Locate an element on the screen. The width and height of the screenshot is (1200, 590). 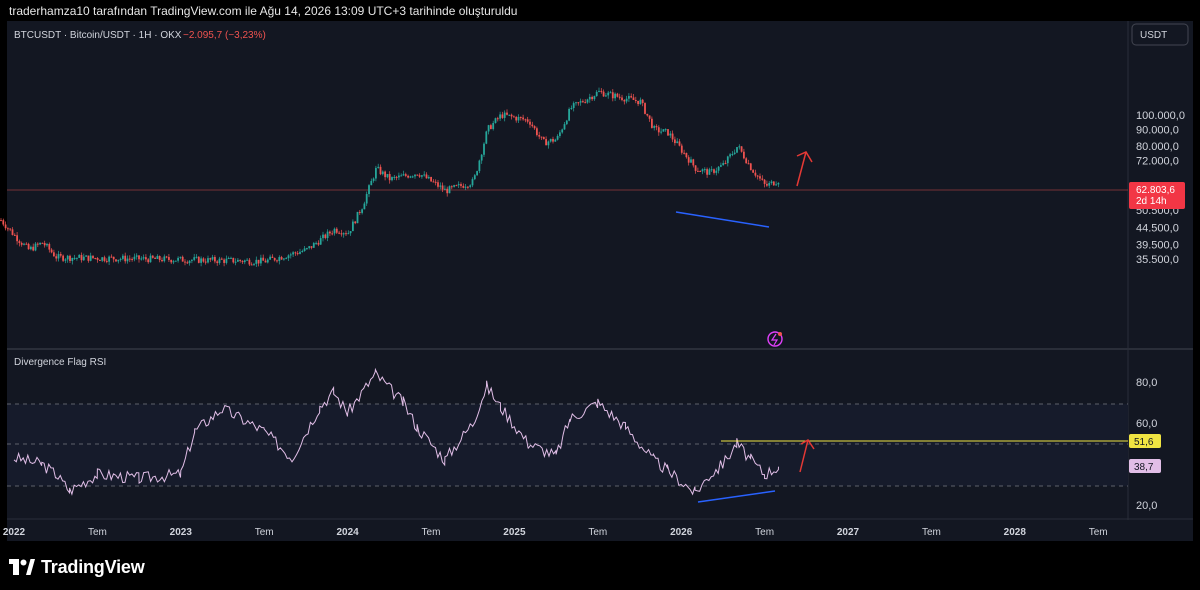
rsi-divergence-line is located at coordinates (736, 496).